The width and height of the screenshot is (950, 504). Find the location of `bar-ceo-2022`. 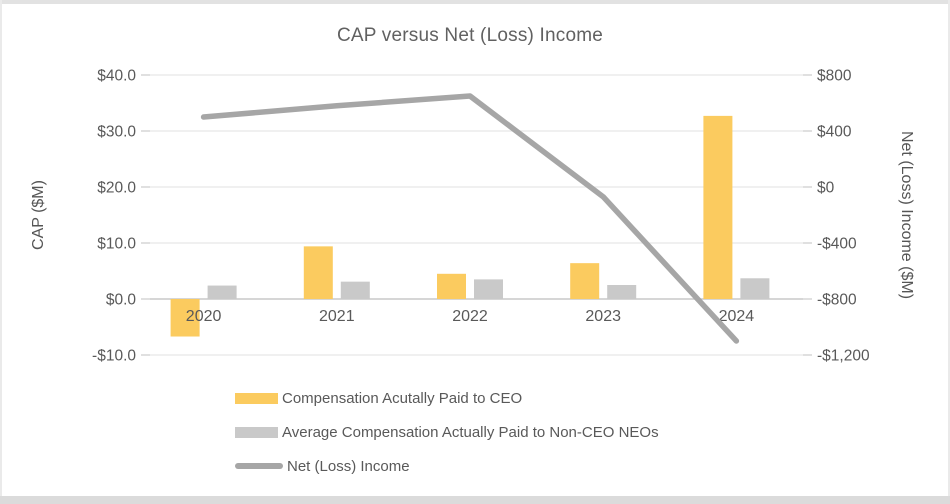

bar-ceo-2022 is located at coordinates (451, 286).